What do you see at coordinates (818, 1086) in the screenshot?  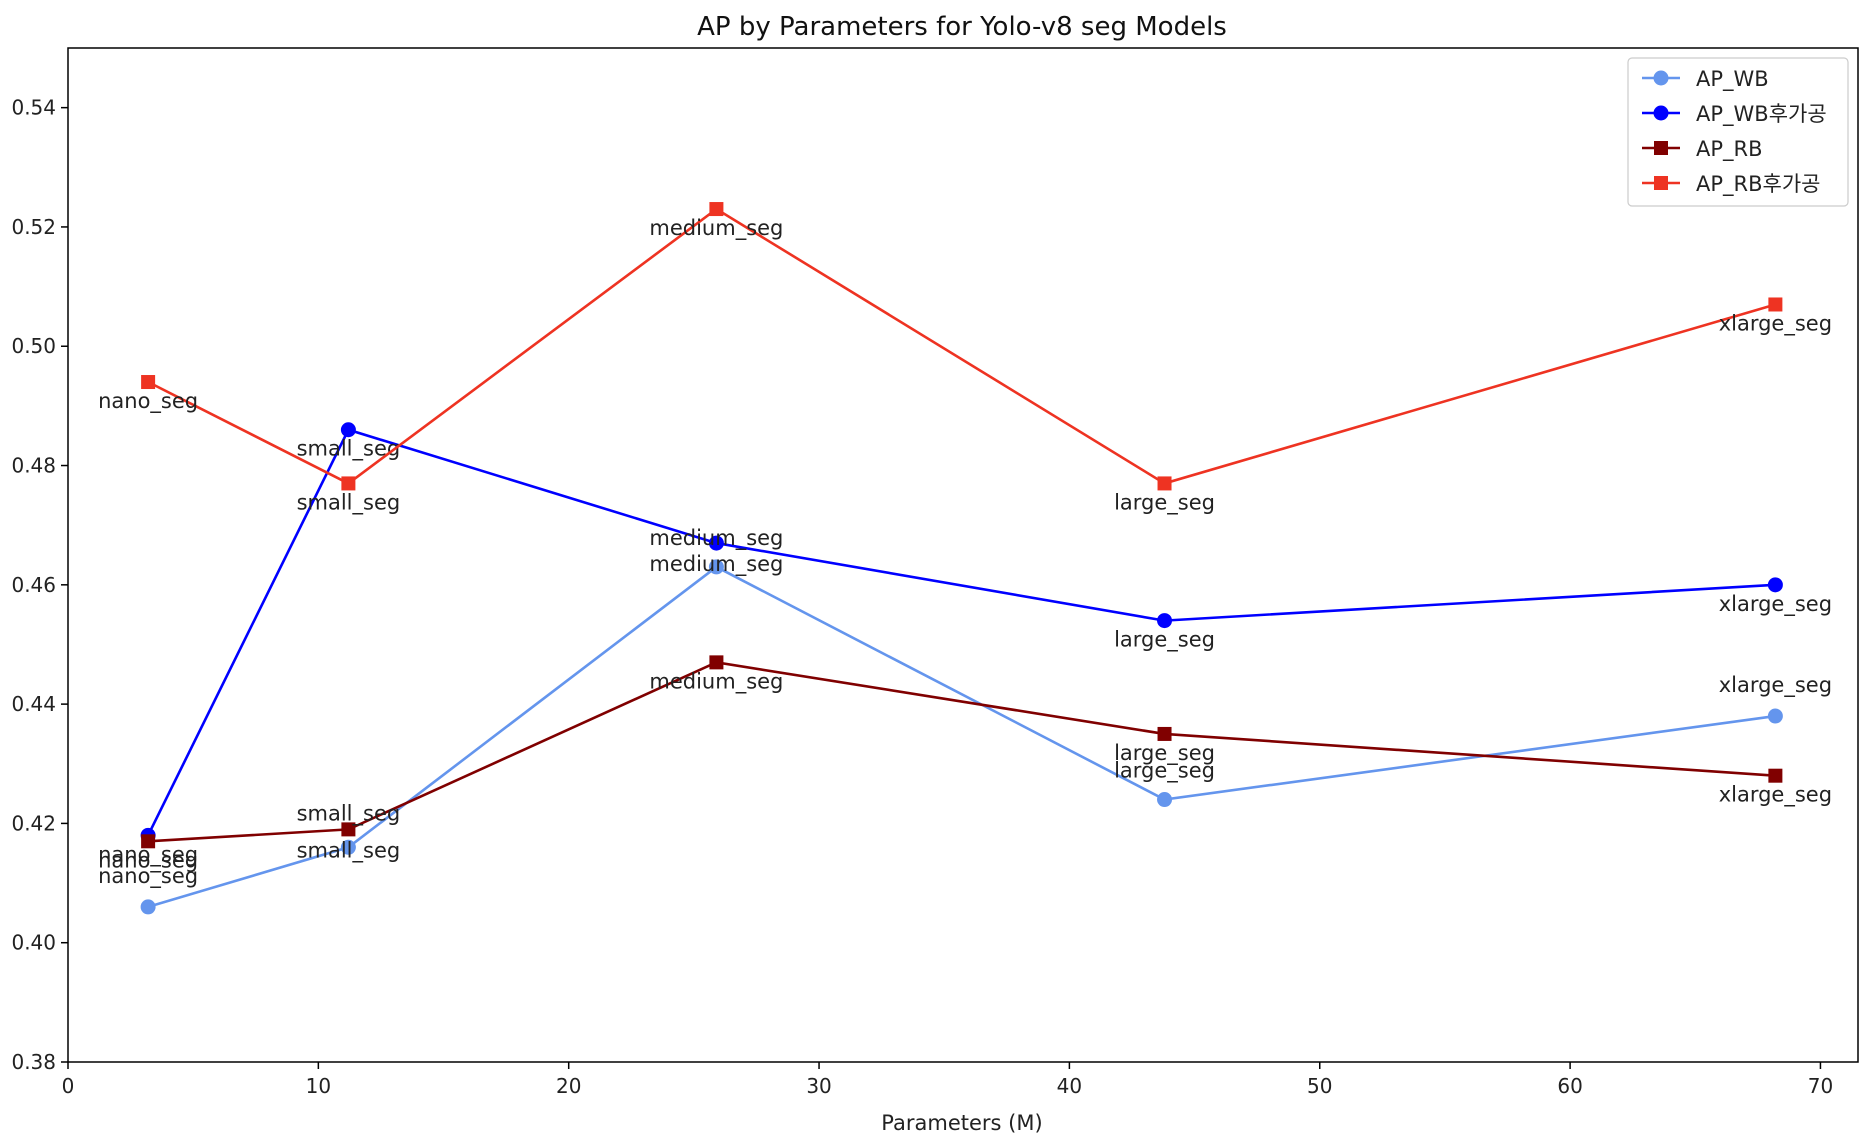 I see `x-tick-label: 30` at bounding box center [818, 1086].